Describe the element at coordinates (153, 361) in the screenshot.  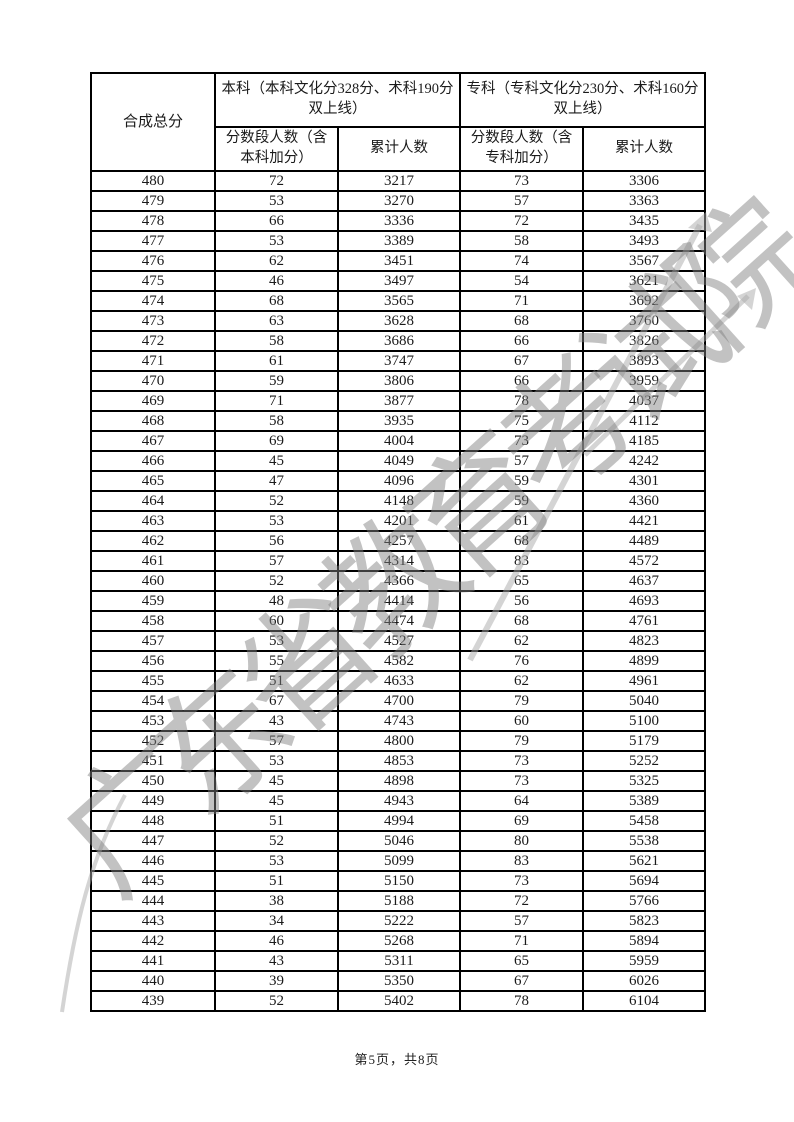
I see `table-cell: 471` at that location.